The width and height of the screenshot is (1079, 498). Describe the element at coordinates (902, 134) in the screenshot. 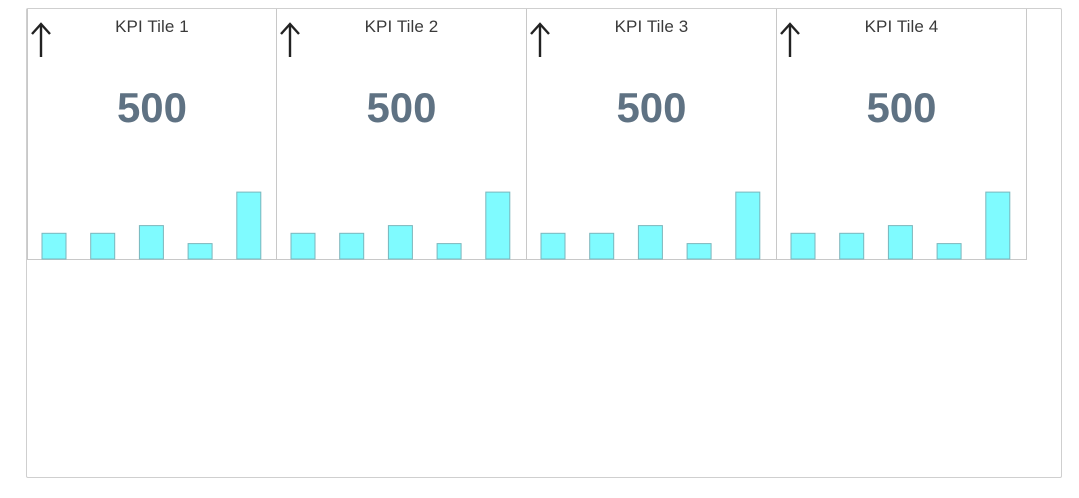

I see `kpi-tile: KPI Tile 4 500` at that location.